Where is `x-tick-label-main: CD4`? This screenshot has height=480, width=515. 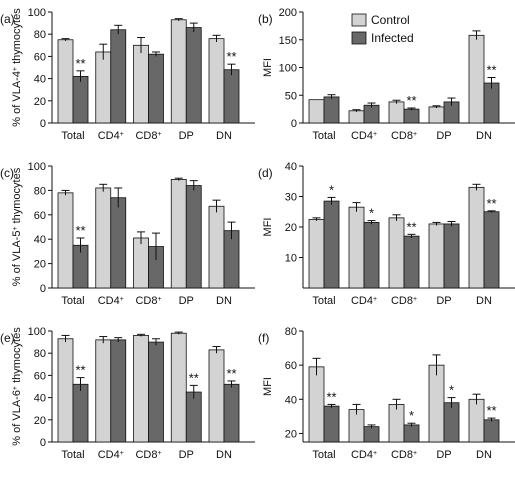 x-tick-label-main: CD4 is located at coordinates (109, 301).